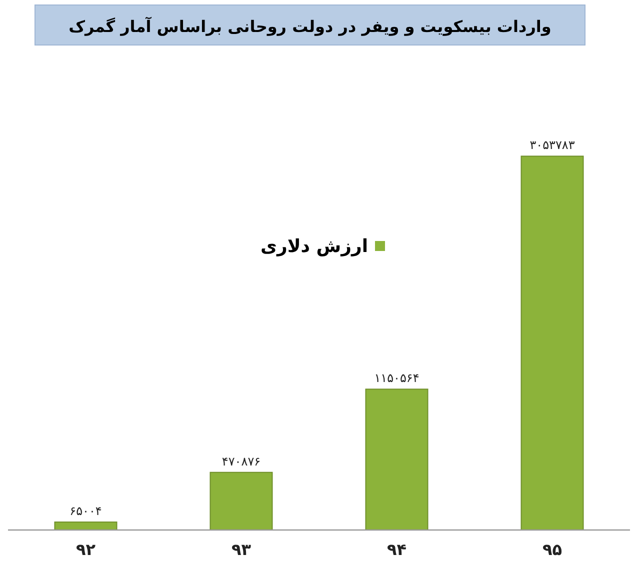 This screenshot has height=574, width=639. Describe the element at coordinates (553, 145) in the screenshot. I see `data-label: ۳۰۵۳۷۸۳` at that location.